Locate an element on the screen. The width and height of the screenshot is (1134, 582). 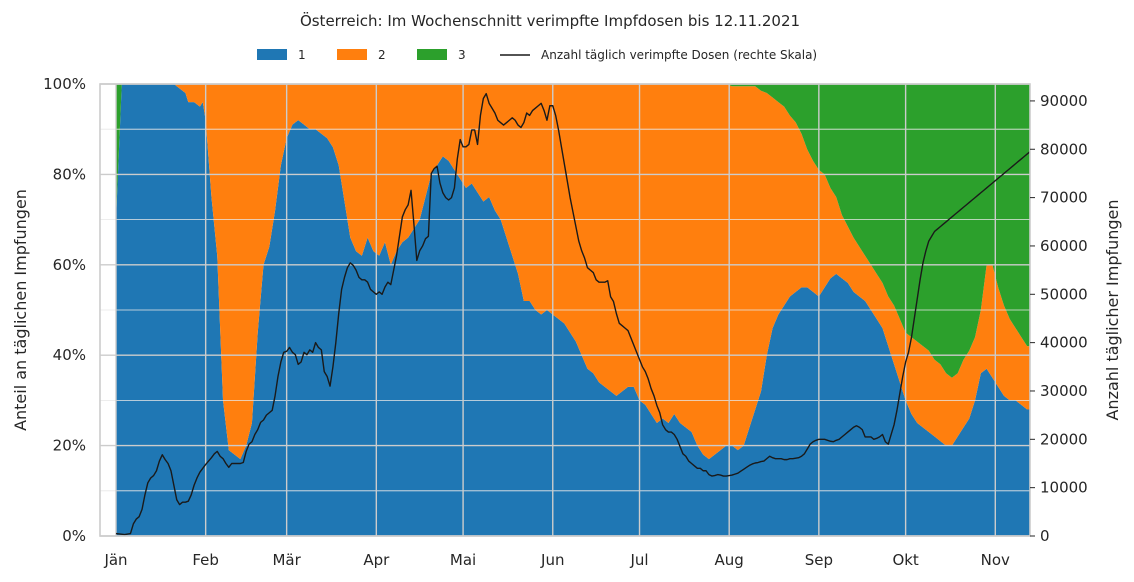
legend-label: 2 is located at coordinates (382, 55).